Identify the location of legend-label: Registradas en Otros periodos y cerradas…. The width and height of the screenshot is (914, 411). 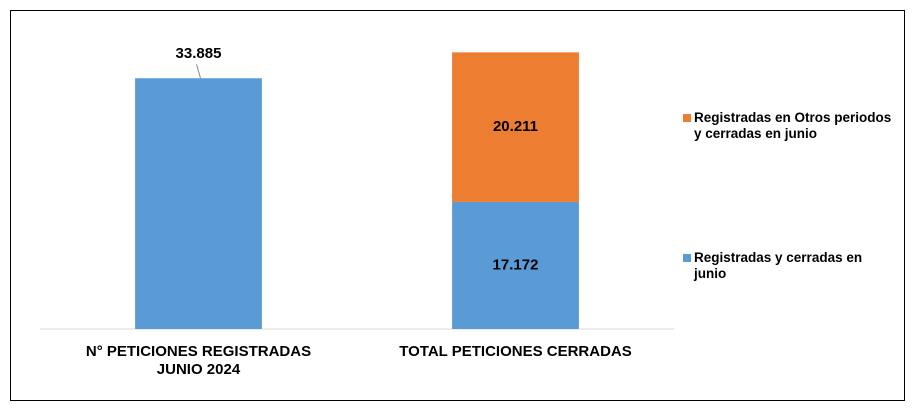
(793, 125).